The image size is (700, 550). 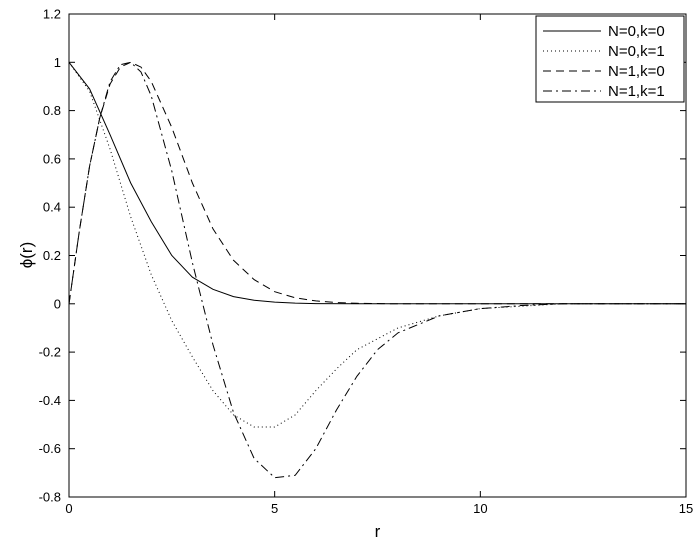 I want to click on y-tick-label: -0.8, so click(x=50, y=497).